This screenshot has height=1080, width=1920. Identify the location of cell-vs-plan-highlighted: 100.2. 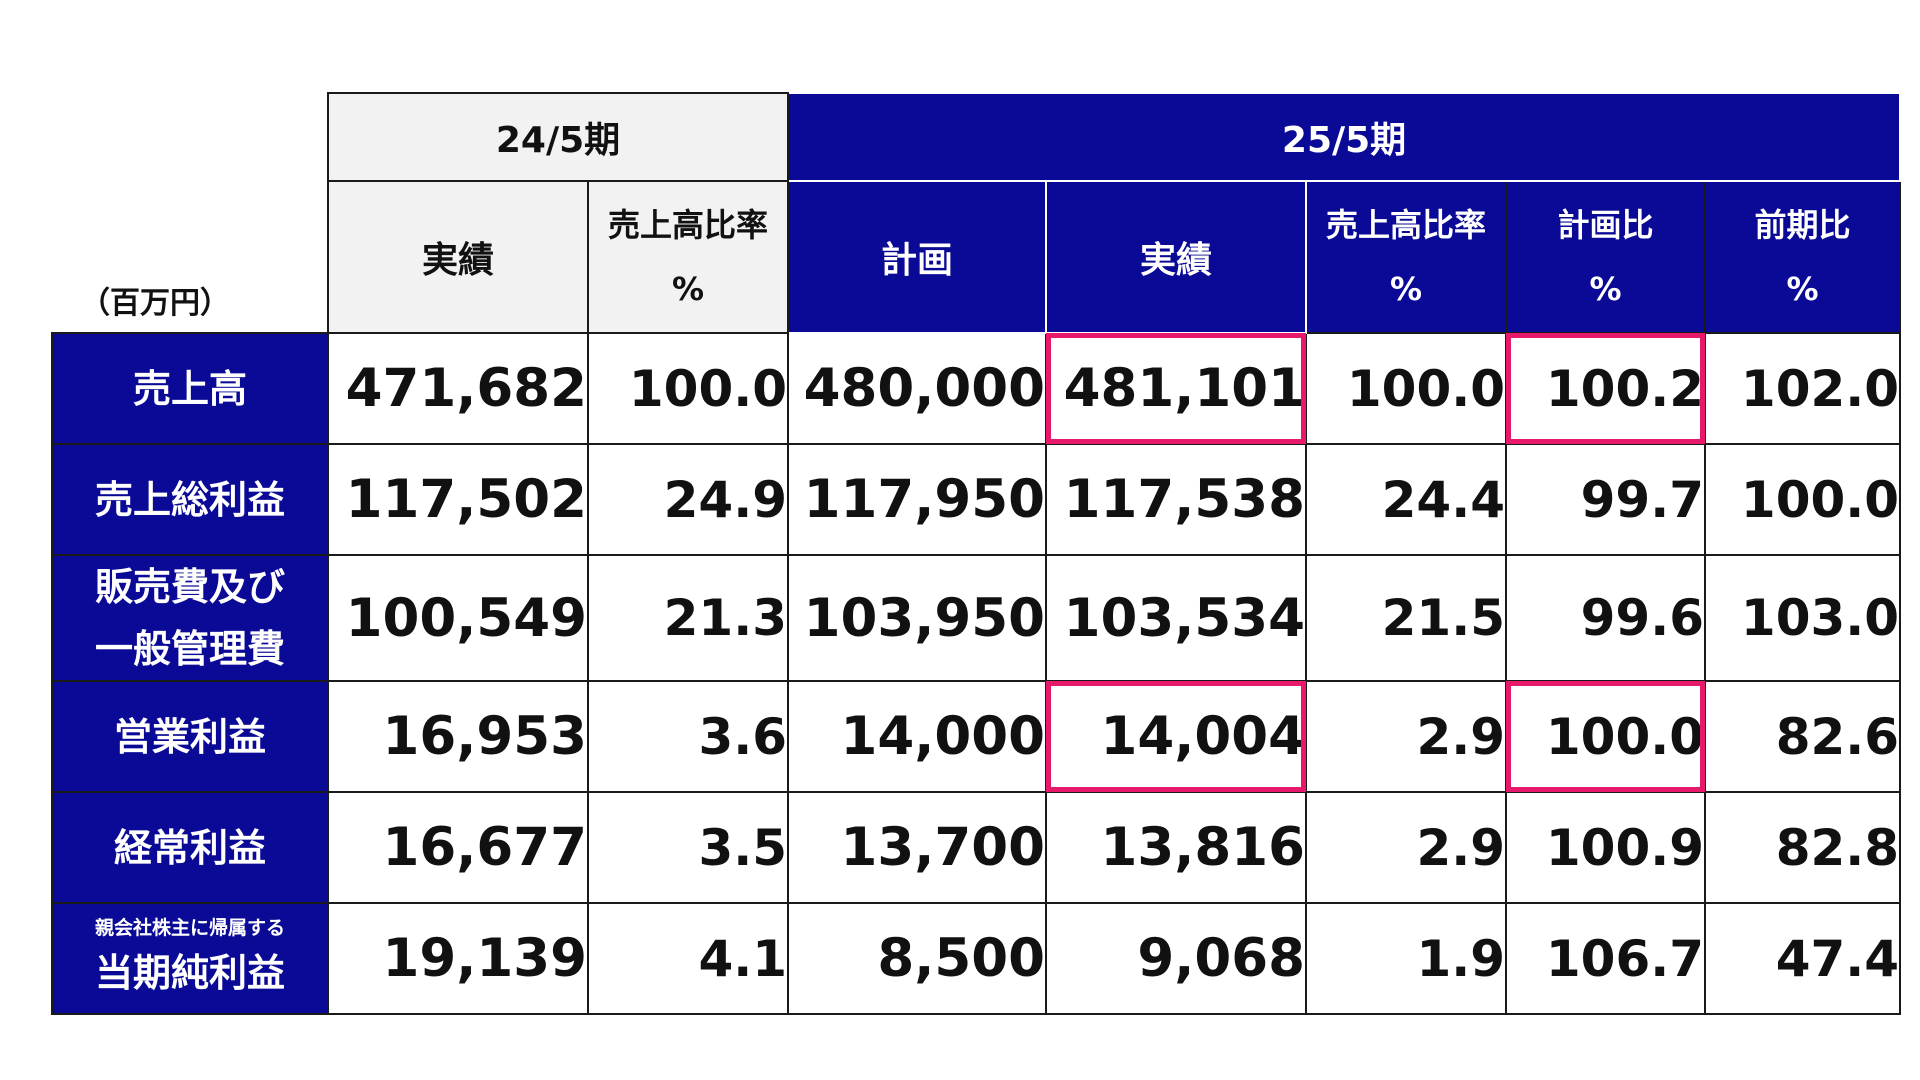
(1606, 388).